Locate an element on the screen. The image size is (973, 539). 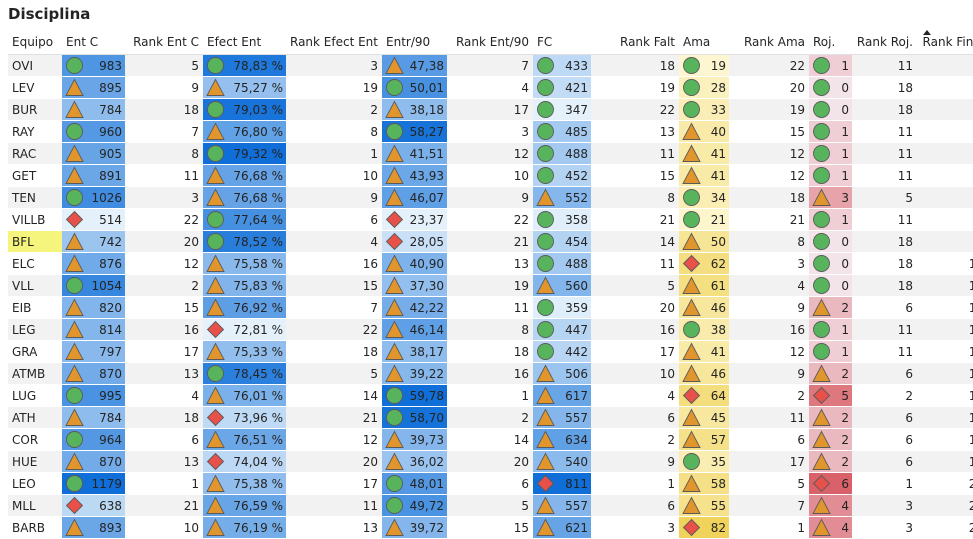
cell-rank-ama: 6 is located at coordinates (769, 439).